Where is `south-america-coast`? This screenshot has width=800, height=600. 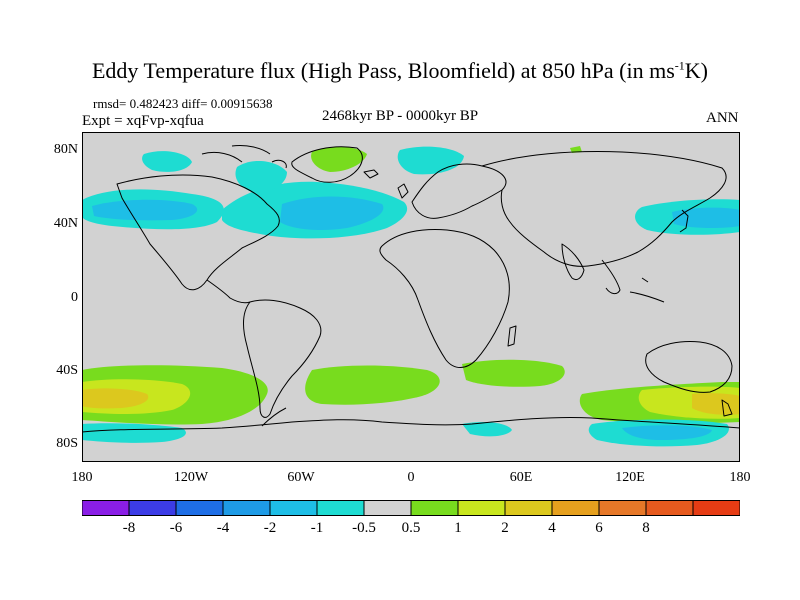 south-america-coast is located at coordinates (282, 358).